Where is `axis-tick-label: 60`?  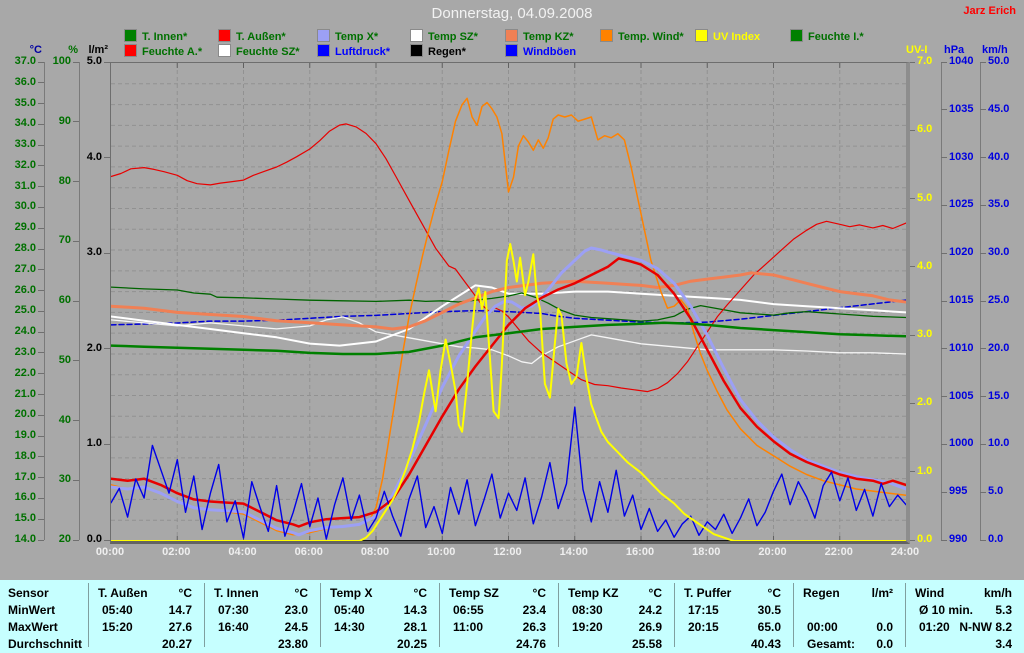 axis-tick-label: 60 is located at coordinates (64, 300).